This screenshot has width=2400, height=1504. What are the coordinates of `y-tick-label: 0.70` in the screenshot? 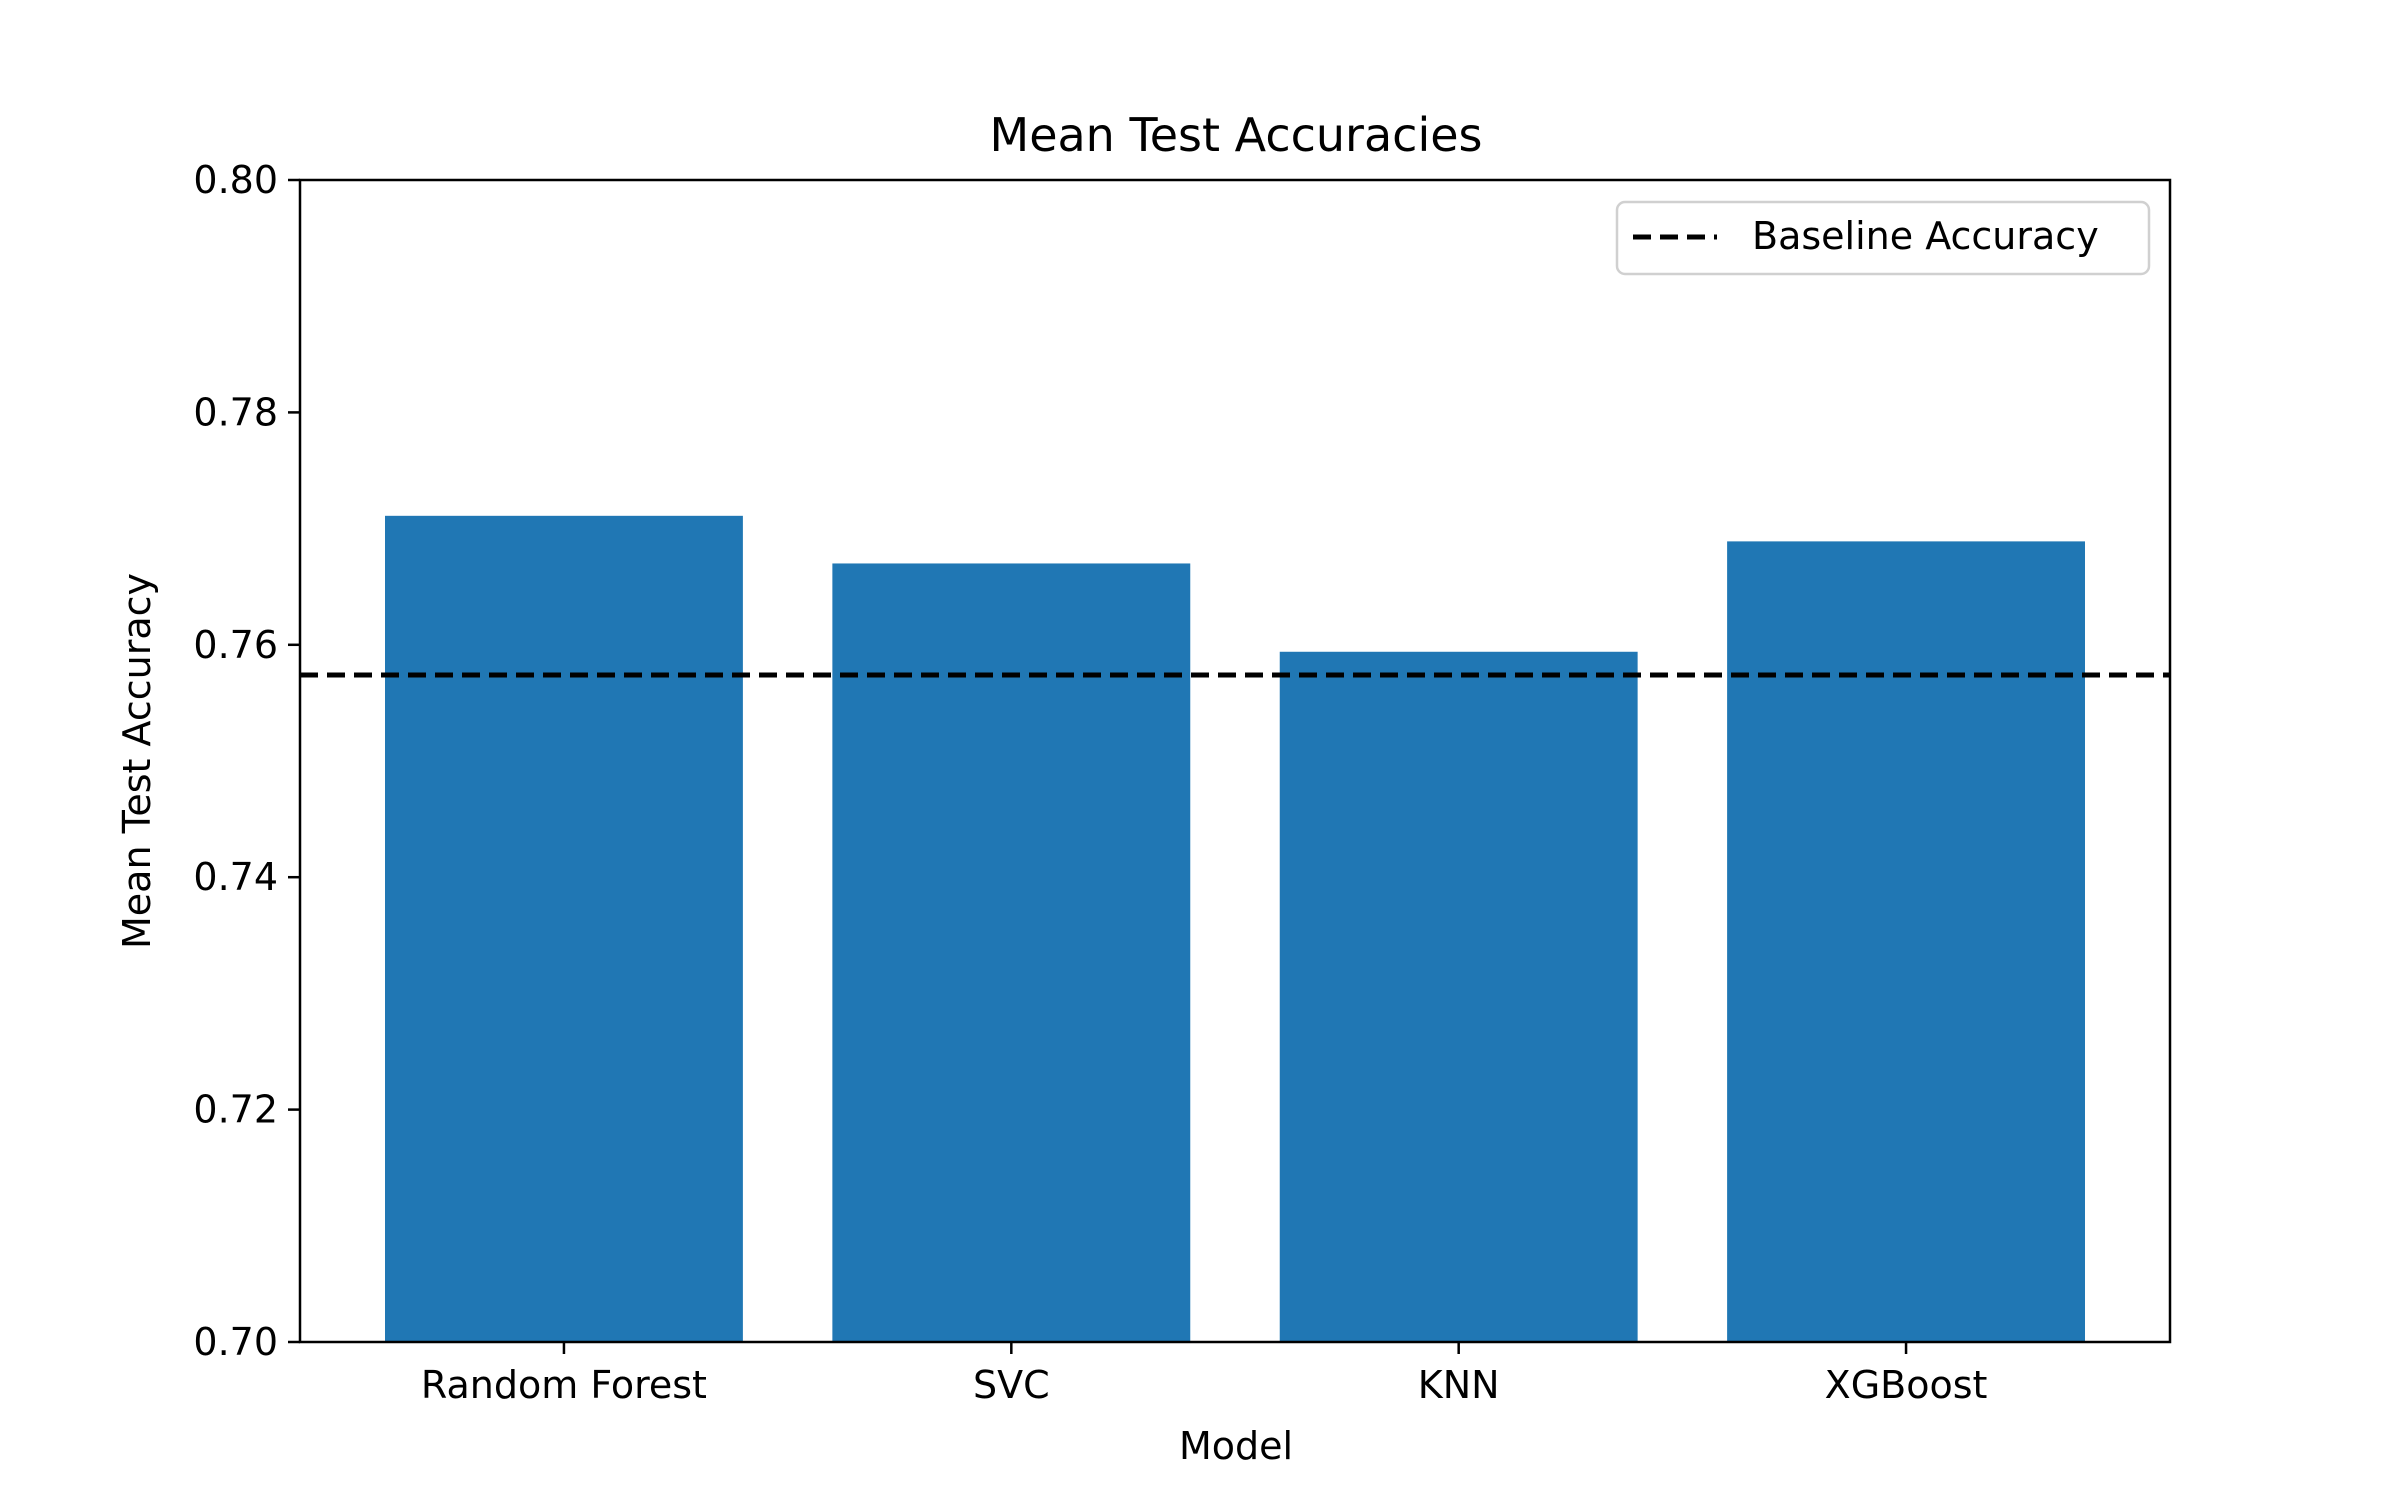 It's located at (235, 1342).